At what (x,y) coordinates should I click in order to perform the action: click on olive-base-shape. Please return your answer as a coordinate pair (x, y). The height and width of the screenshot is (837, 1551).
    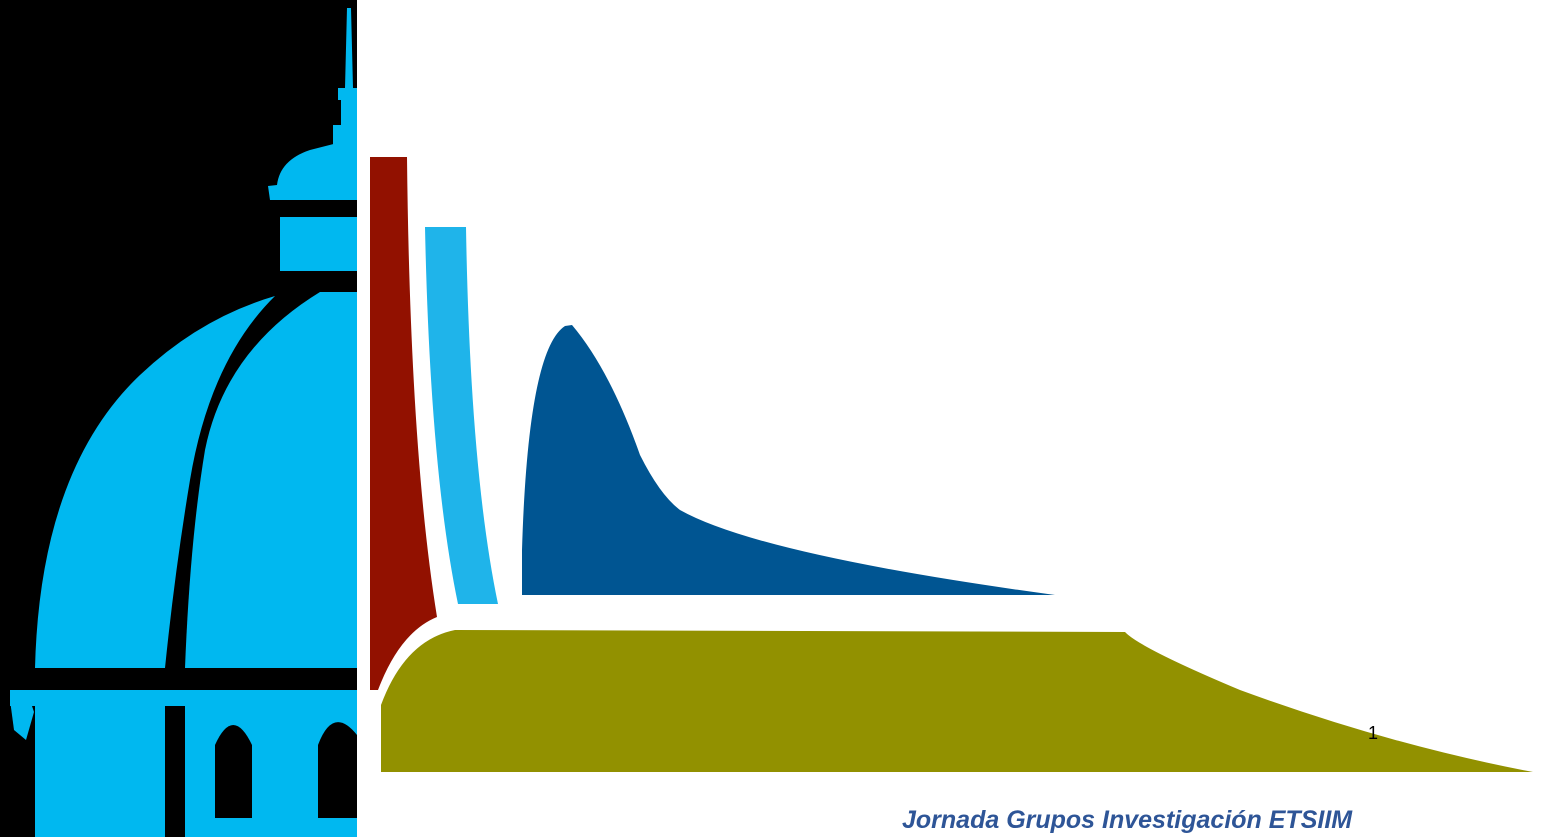
    Looking at the image, I should click on (957, 701).